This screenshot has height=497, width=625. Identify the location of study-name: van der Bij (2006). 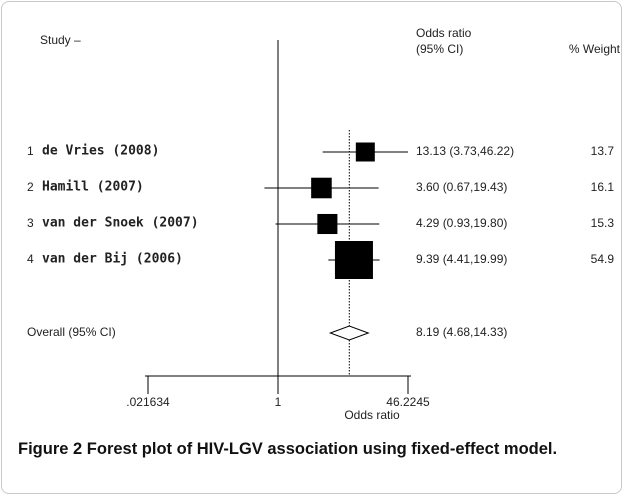
(112, 259).